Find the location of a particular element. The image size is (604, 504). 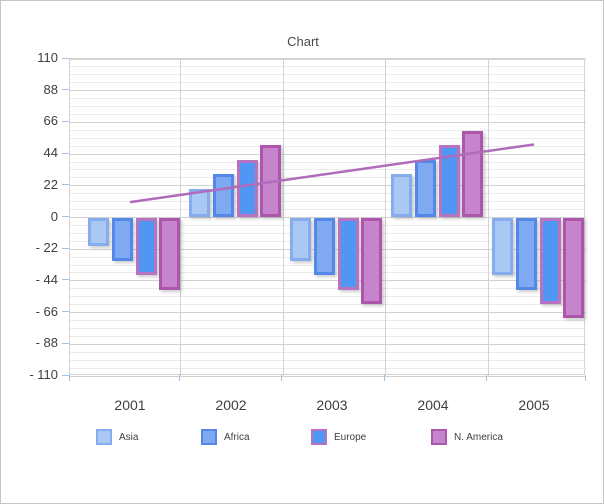

bar-africa-2001 is located at coordinates (122, 239).